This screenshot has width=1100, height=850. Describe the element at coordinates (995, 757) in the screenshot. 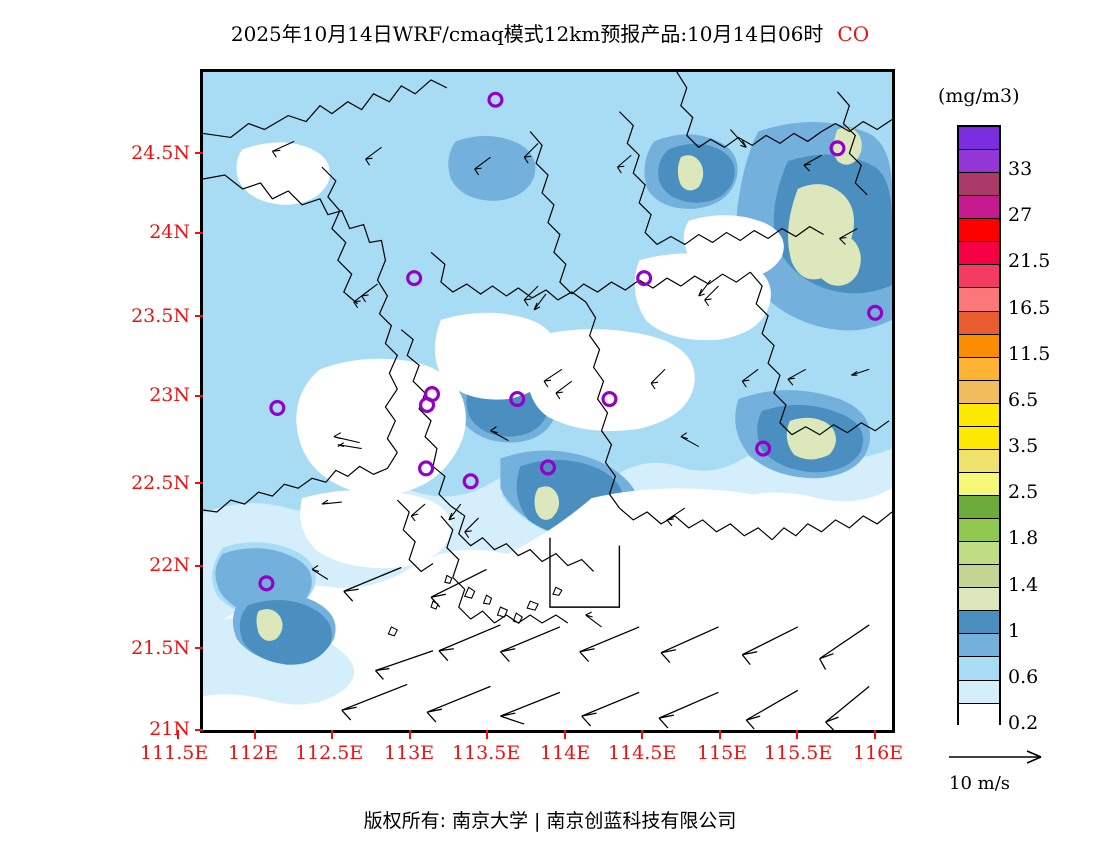

I see `right-arrow-icon` at that location.